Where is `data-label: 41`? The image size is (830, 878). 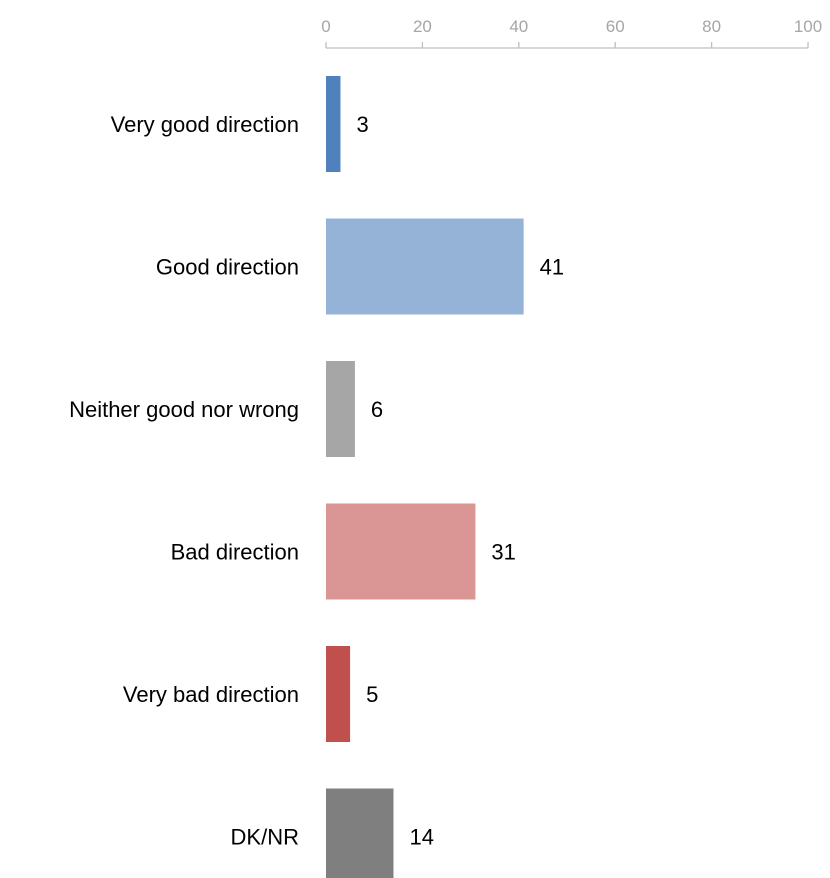 data-label: 41 is located at coordinates (552, 267).